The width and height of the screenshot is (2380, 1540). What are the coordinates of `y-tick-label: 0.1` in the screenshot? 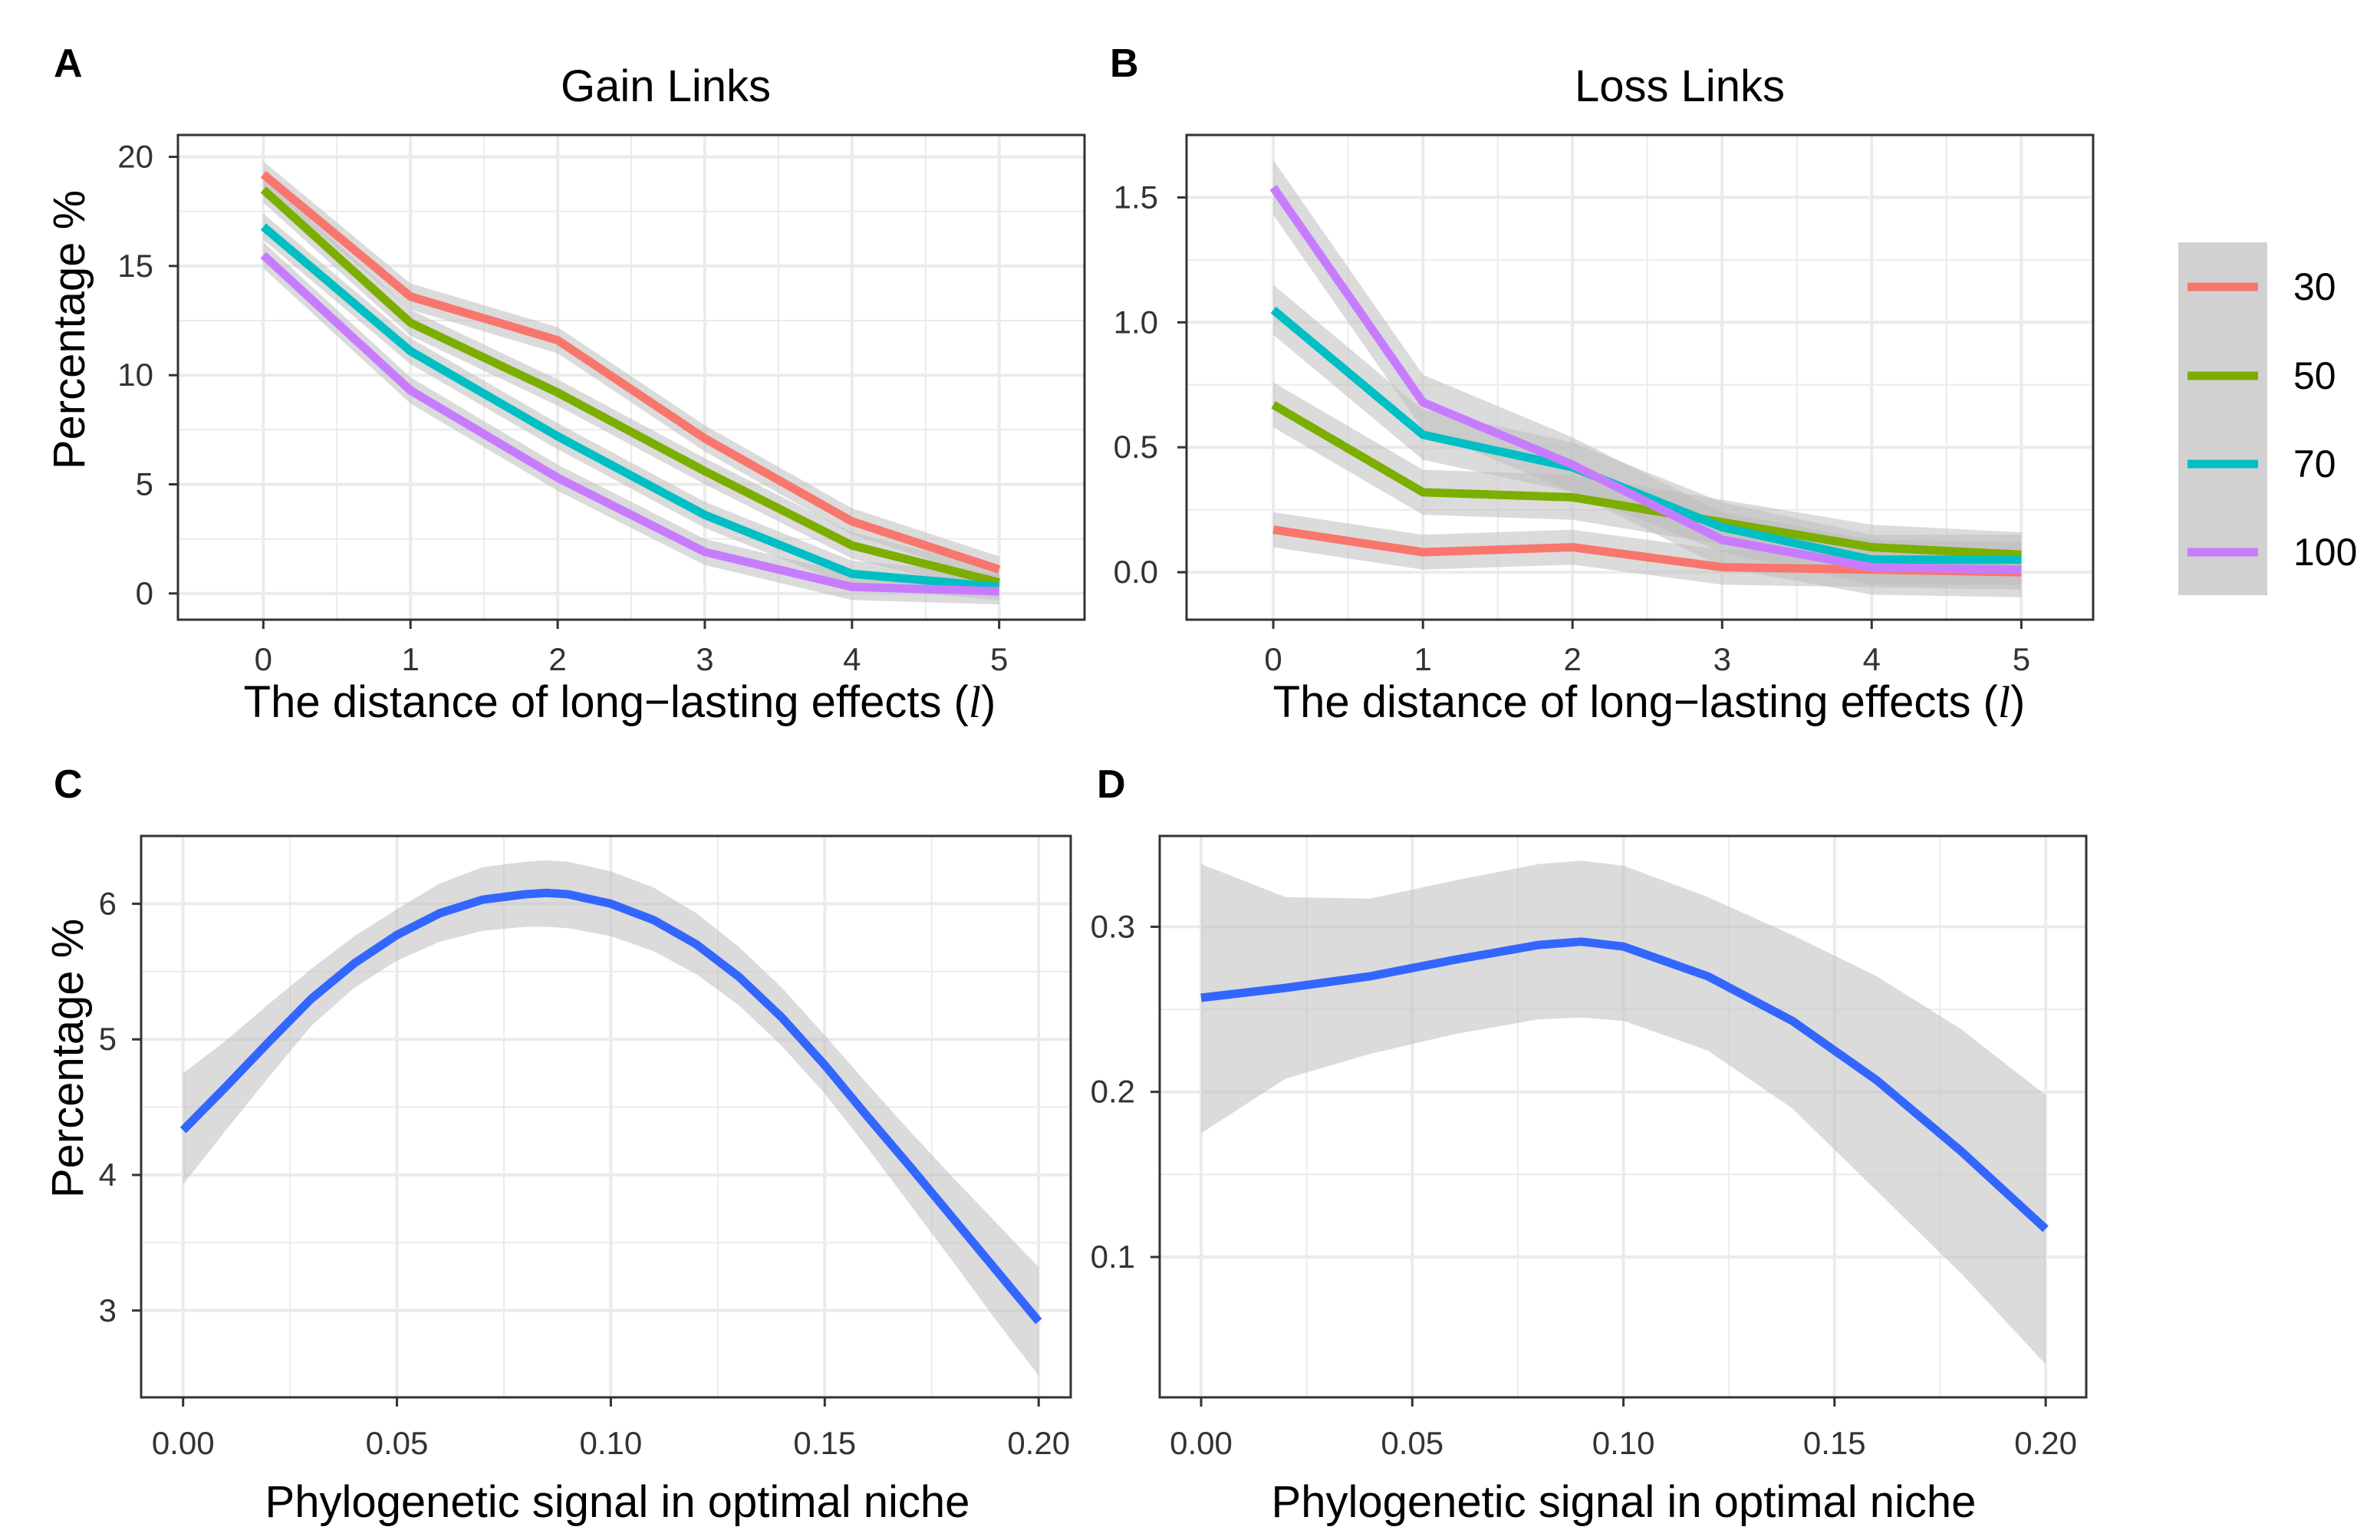 It's located at (1113, 1257).